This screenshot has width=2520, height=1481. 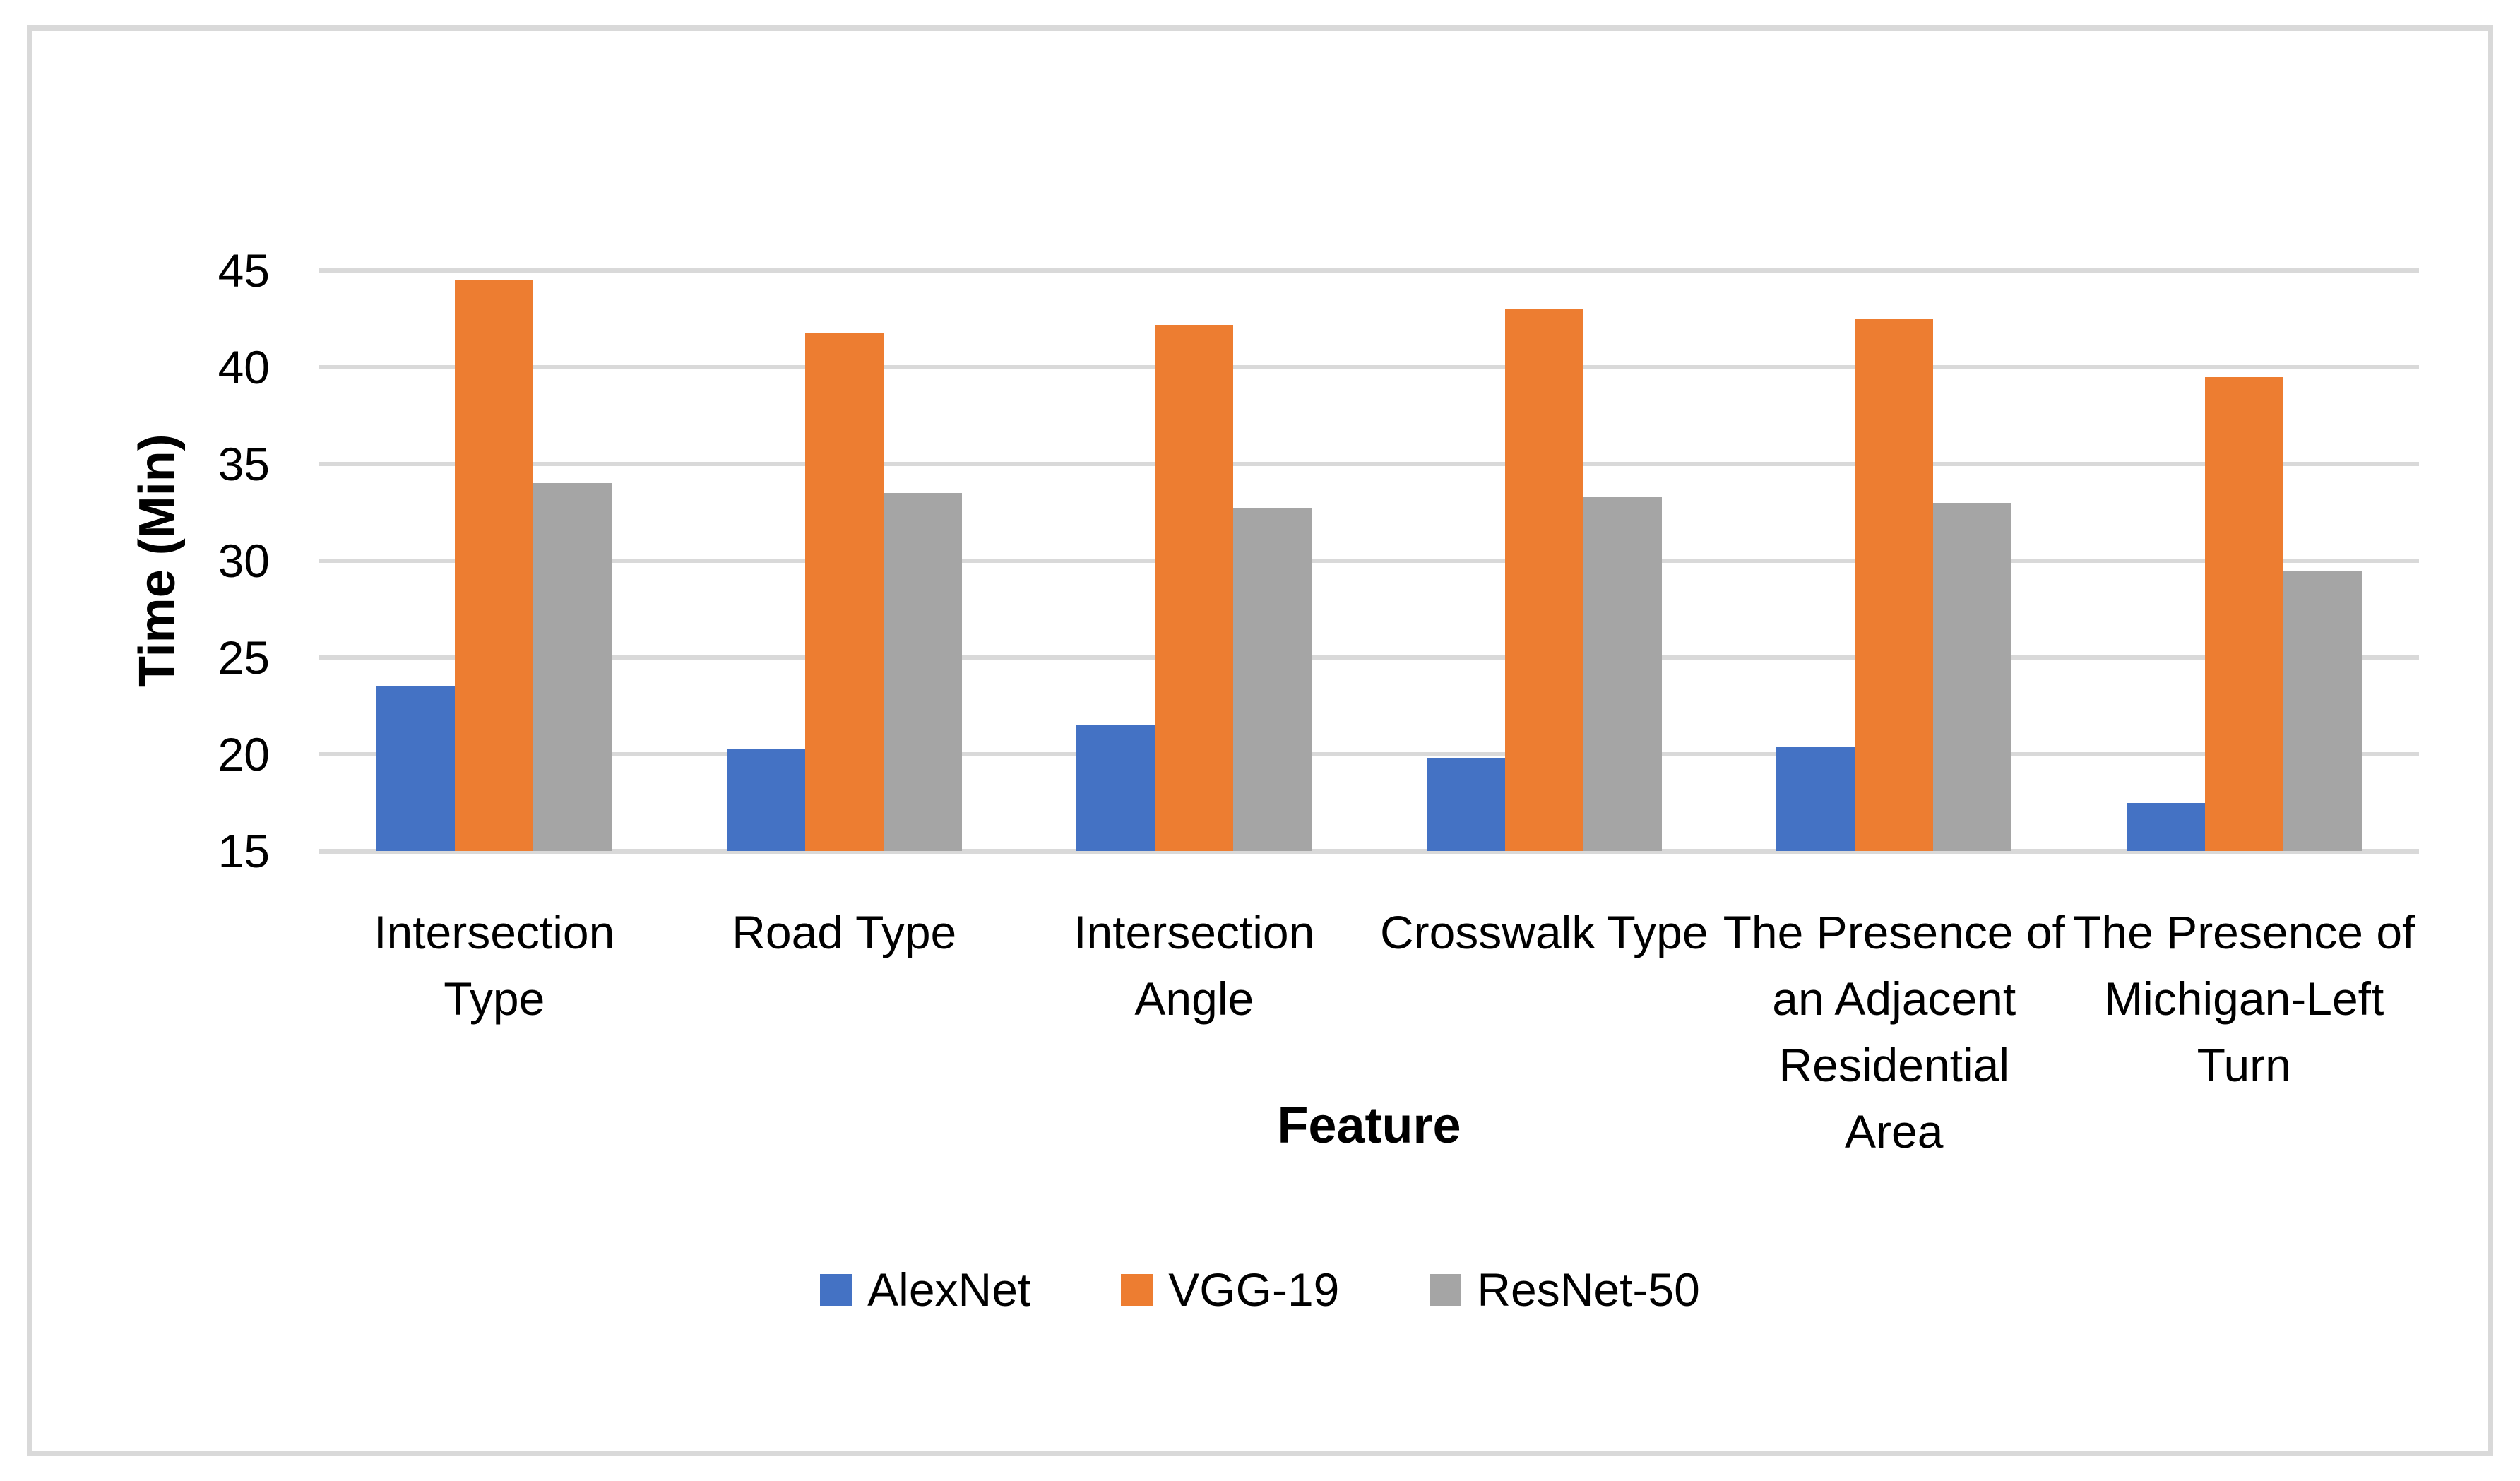 I want to click on gridline-y30, so click(x=1369, y=561).